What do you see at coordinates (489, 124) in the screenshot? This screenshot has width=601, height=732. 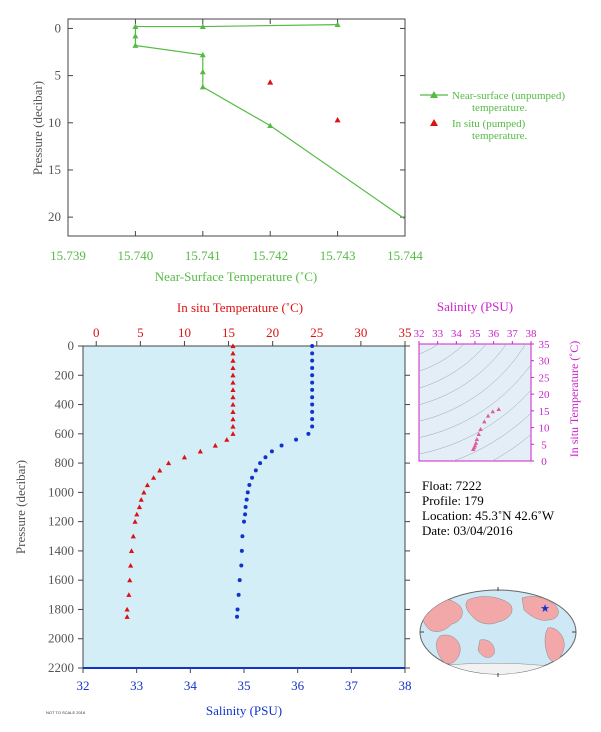 I see `legend-entry-pumped: In situ (pumped)` at bounding box center [489, 124].